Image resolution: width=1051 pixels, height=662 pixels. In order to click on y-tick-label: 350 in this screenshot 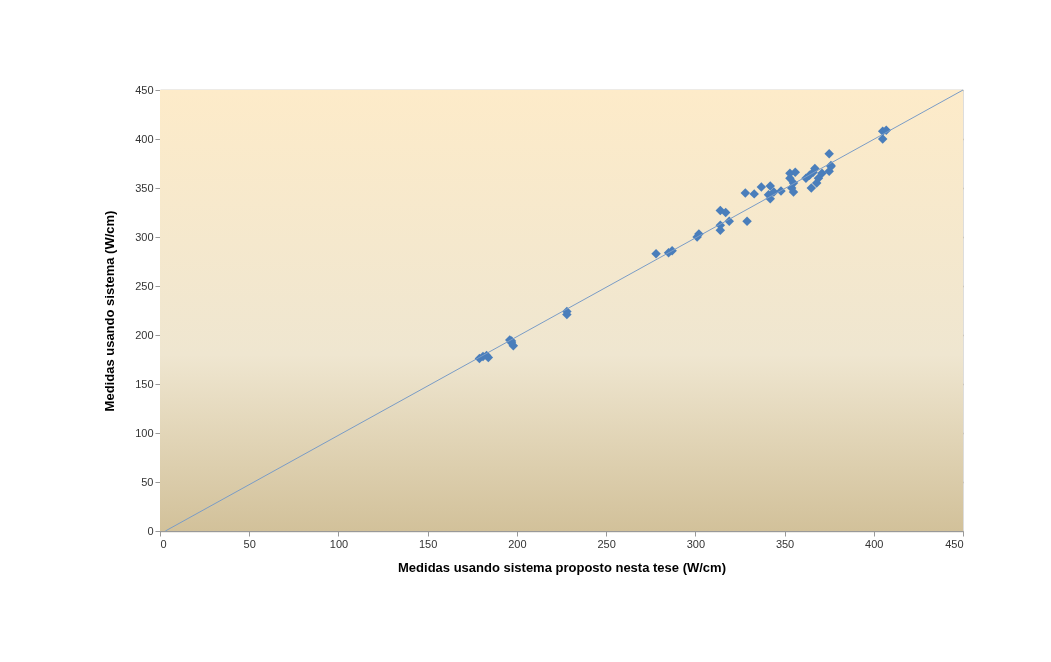, I will do `click(144, 187)`.